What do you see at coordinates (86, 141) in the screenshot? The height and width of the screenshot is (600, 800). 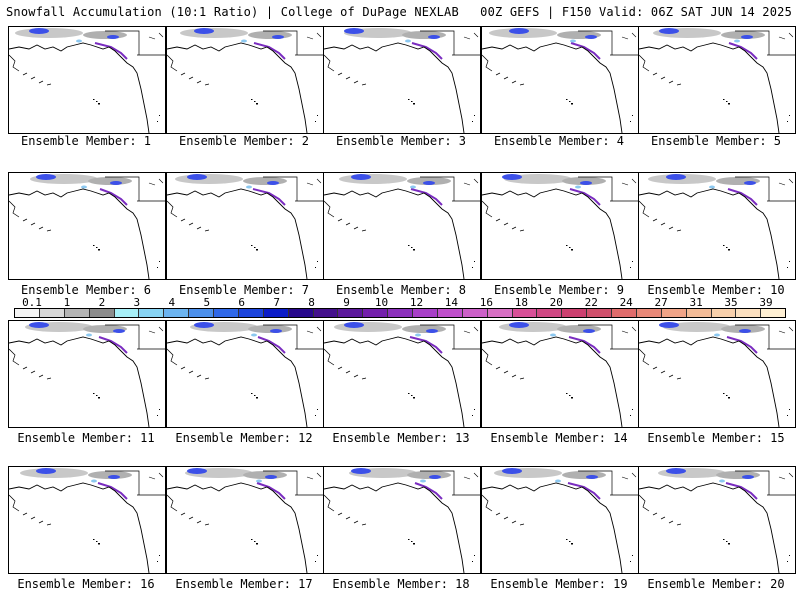 I see `ensemble-member-label: Ensemble Member: 1` at bounding box center [86, 141].